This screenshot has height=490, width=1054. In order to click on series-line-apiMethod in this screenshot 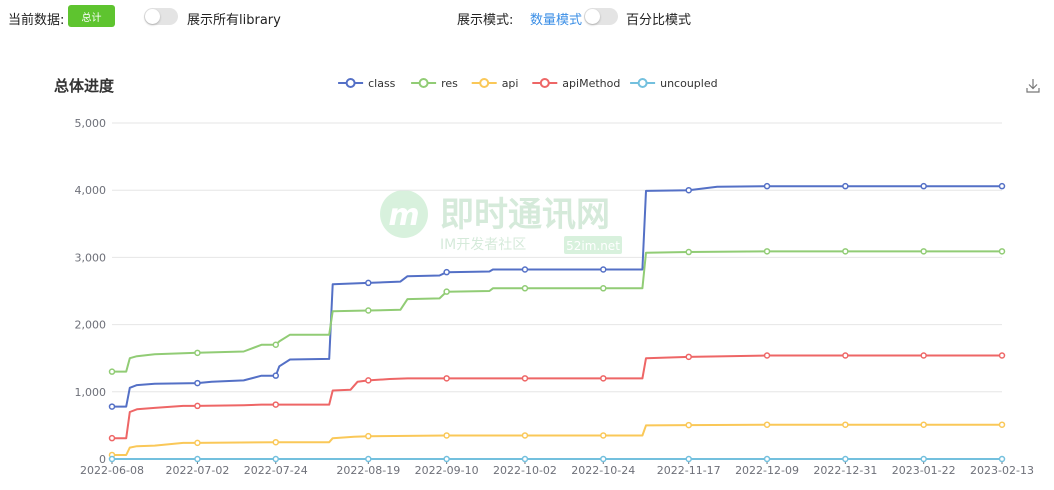, I will do `click(557, 397)`.